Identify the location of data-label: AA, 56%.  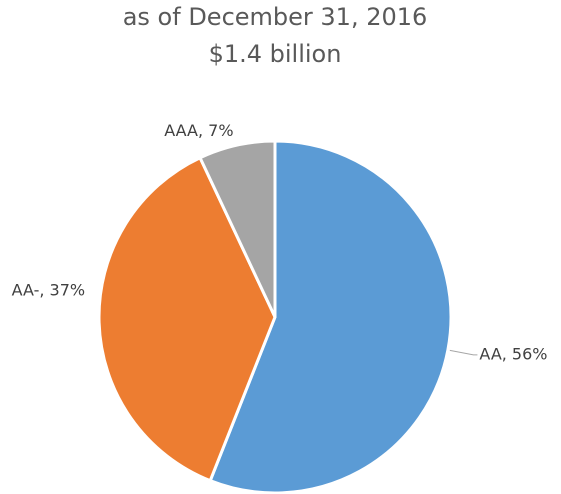
(513, 353).